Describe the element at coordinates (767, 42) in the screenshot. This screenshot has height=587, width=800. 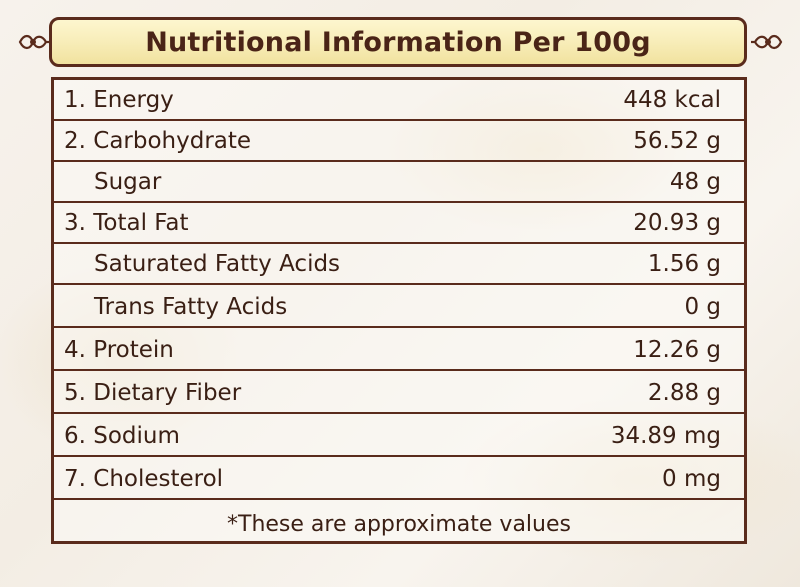
I see `right-ornament-icon` at that location.